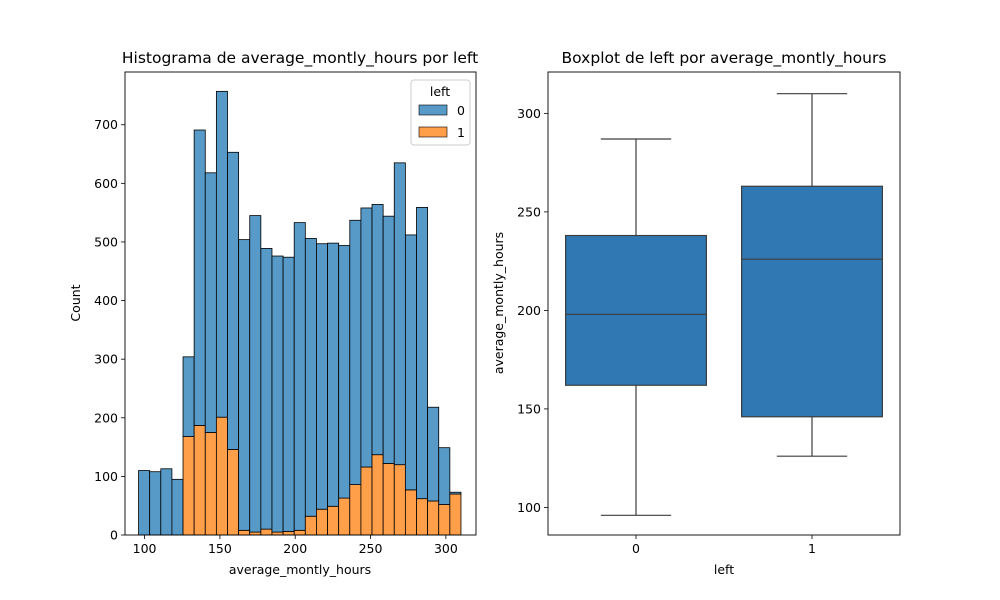 The width and height of the screenshot is (1000, 600). Describe the element at coordinates (145, 548) in the screenshot. I see `histogram-x-tick-label: 100` at that location.